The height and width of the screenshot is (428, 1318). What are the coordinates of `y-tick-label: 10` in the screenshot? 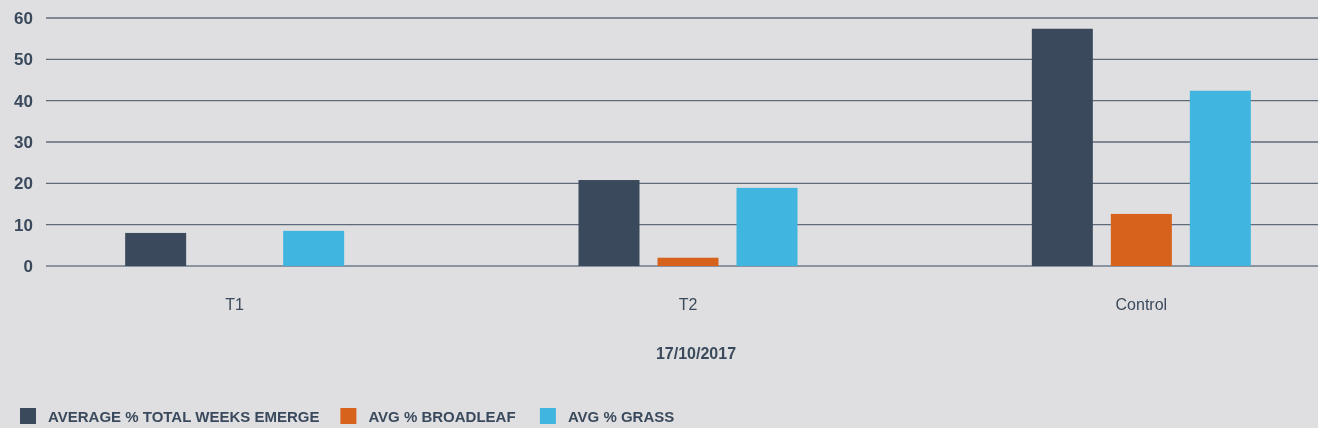 It's located at (23, 225).